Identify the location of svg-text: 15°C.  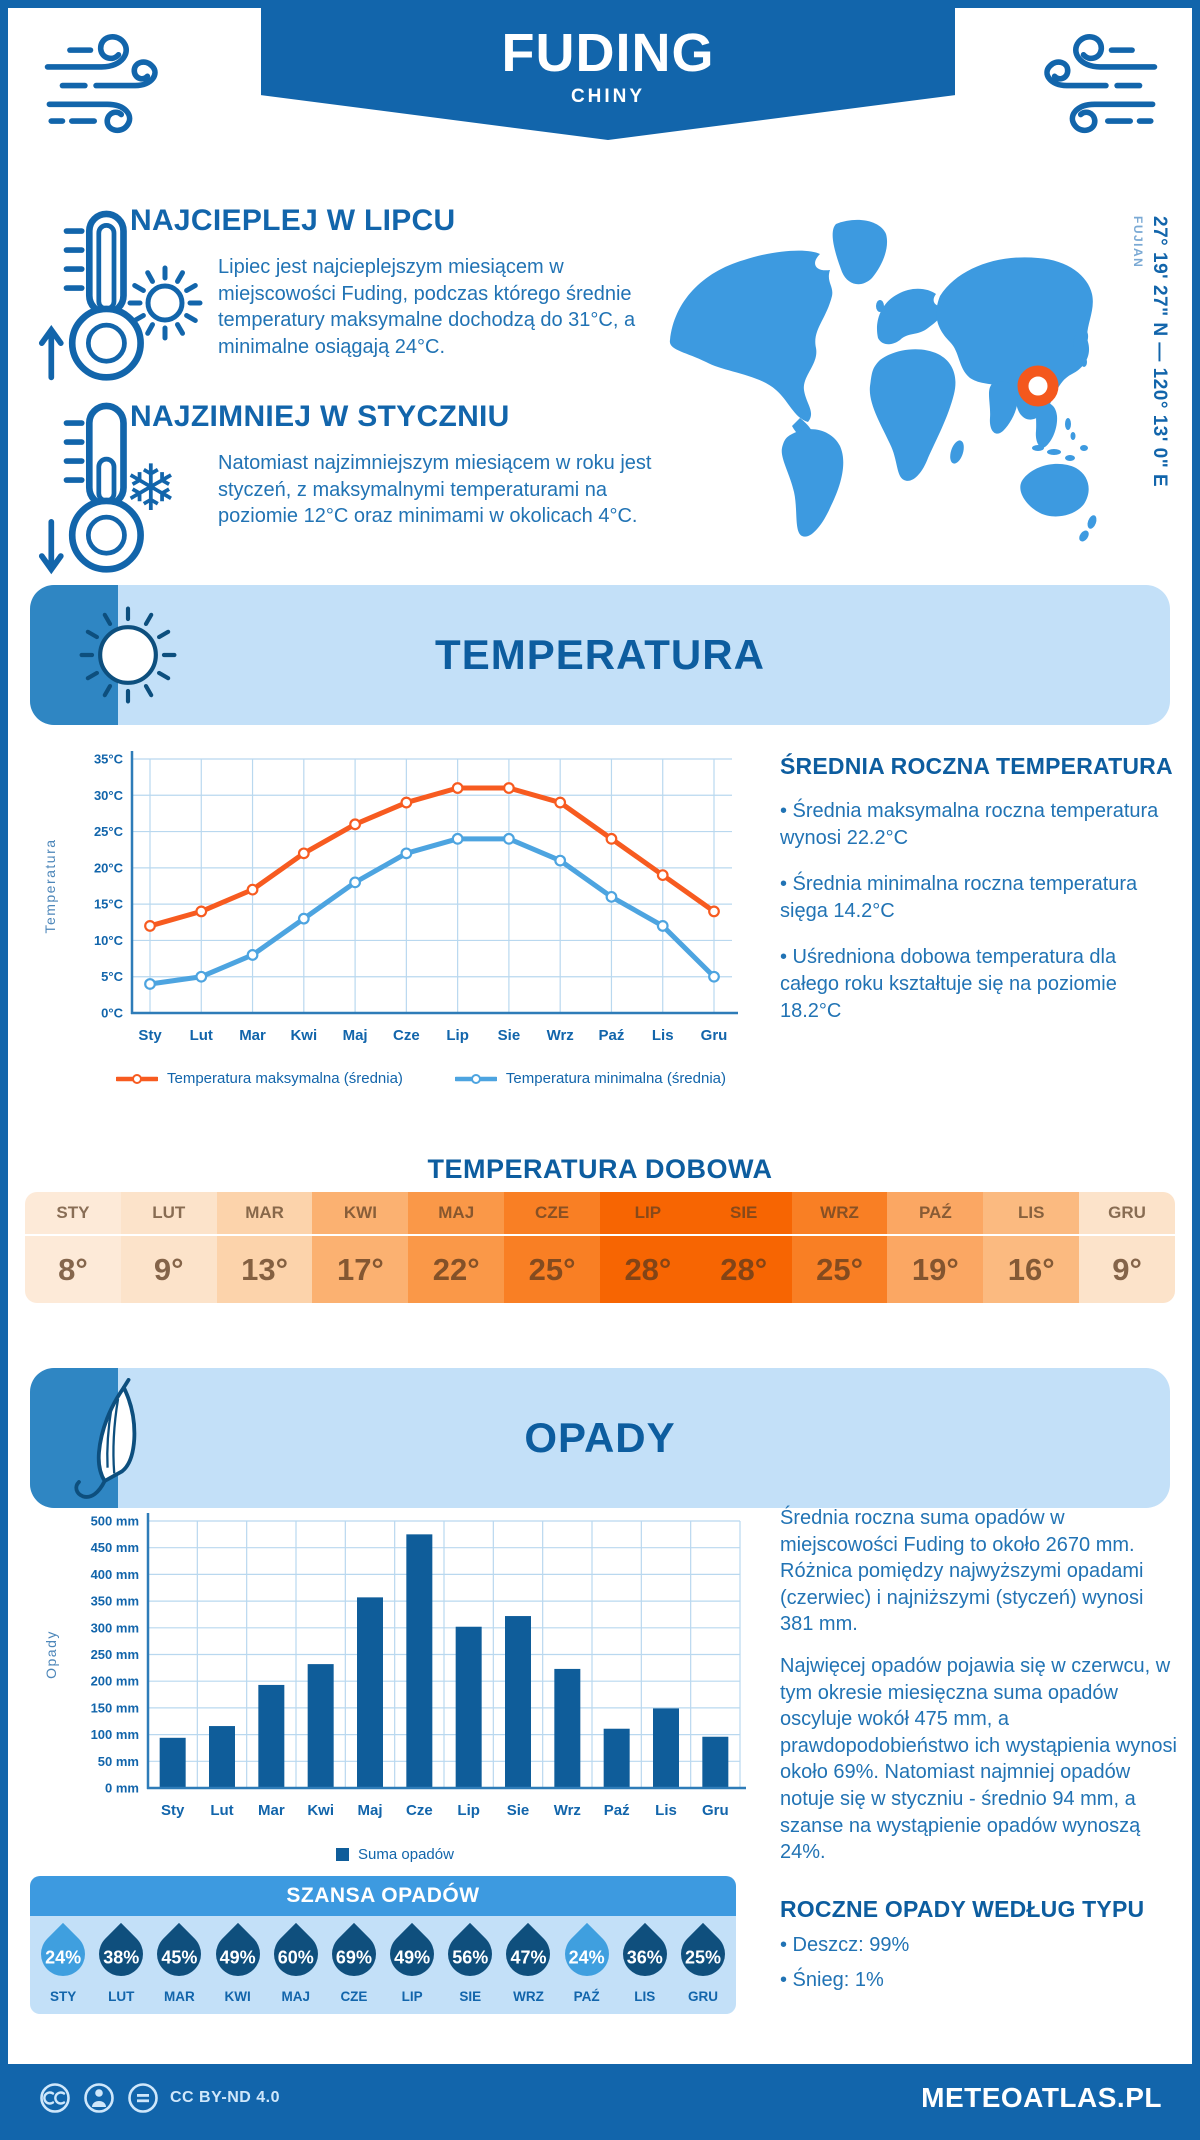
(109, 904).